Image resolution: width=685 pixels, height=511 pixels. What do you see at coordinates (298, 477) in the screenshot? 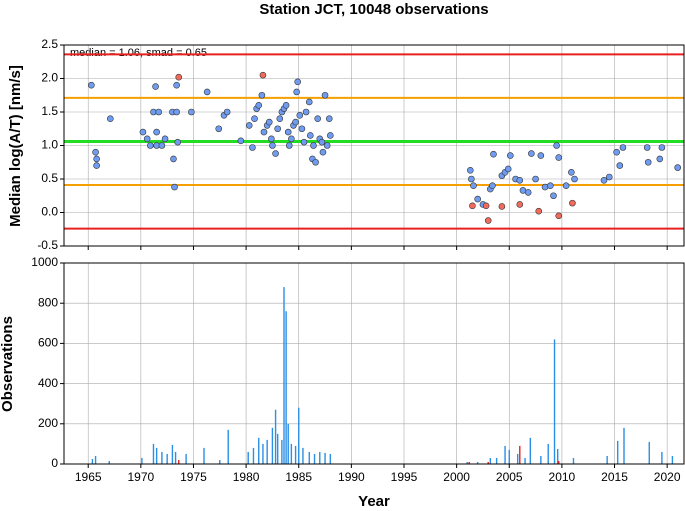
I see `x-tick-label: 1985` at bounding box center [298, 477].